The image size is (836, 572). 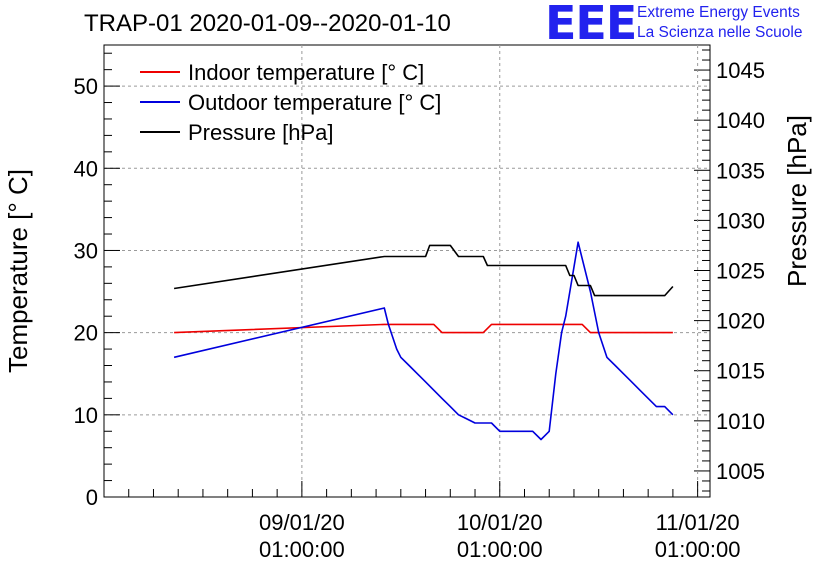 What do you see at coordinates (740, 471) in the screenshot?
I see `y2-tick-label: 1005` at bounding box center [740, 471].